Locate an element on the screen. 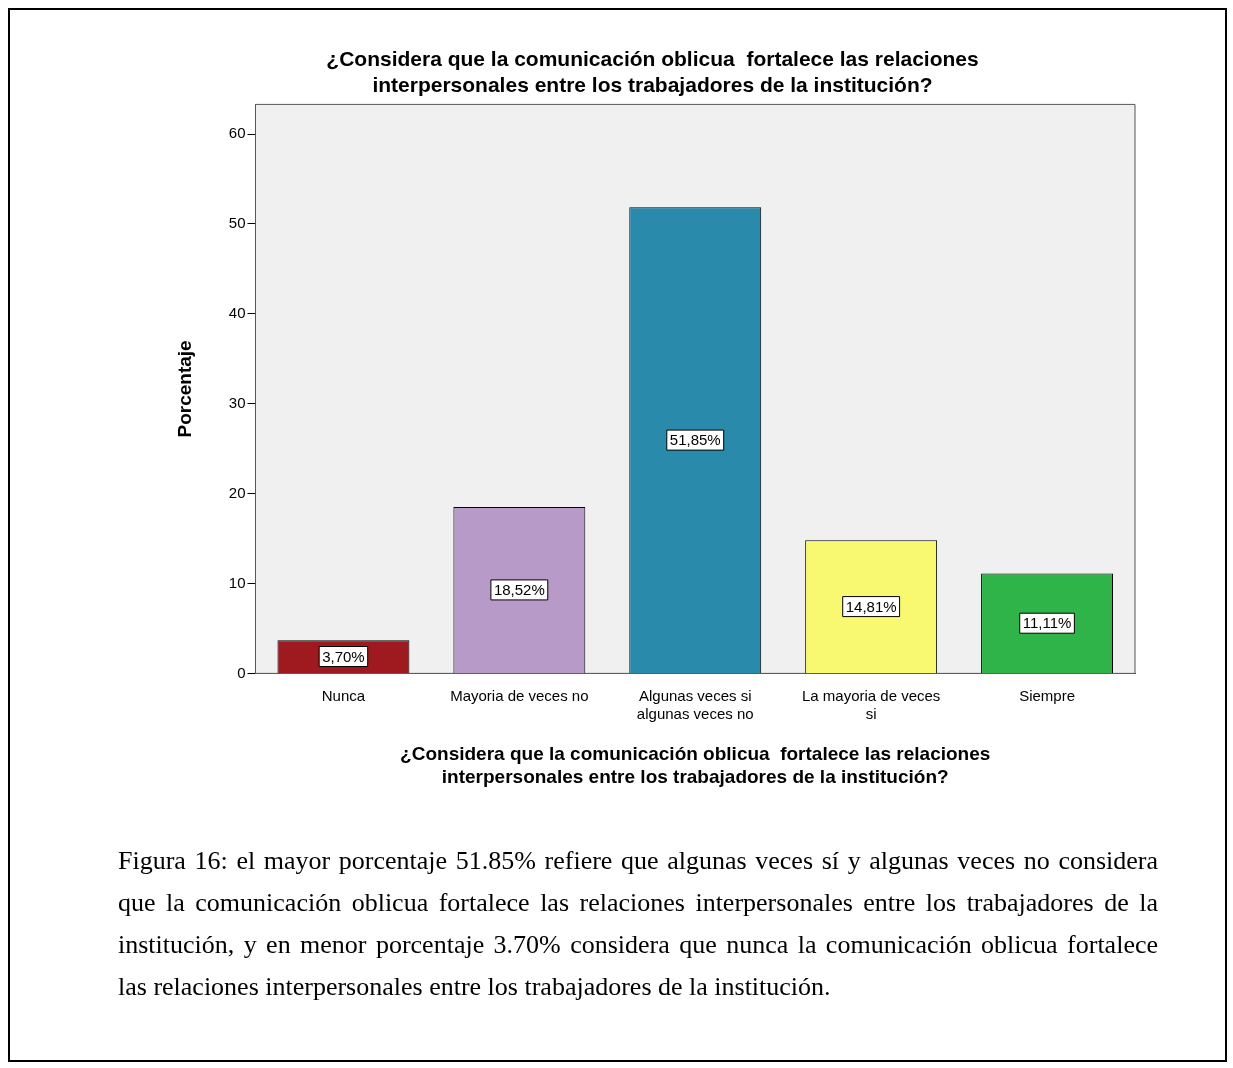  x-tick-label: Siempre is located at coordinates (1047, 695).